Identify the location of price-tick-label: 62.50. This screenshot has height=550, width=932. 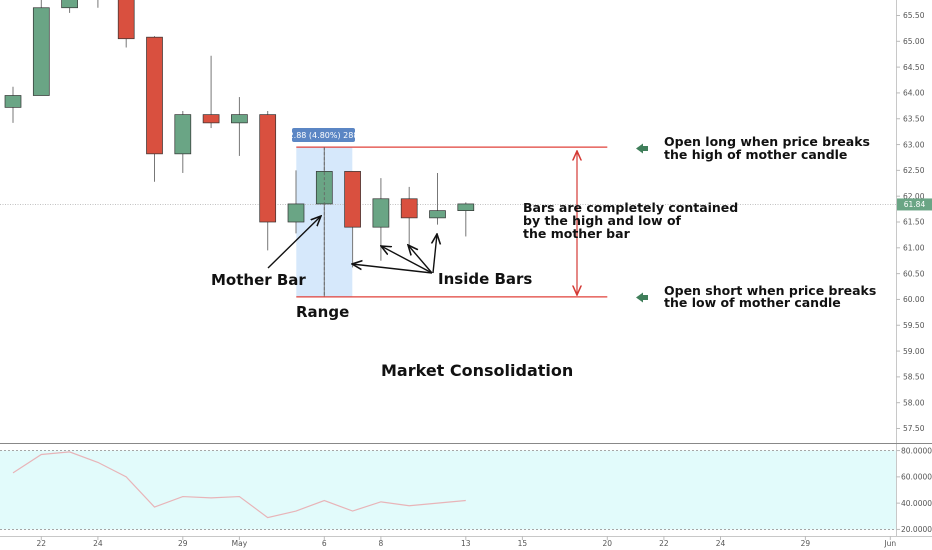
(914, 170).